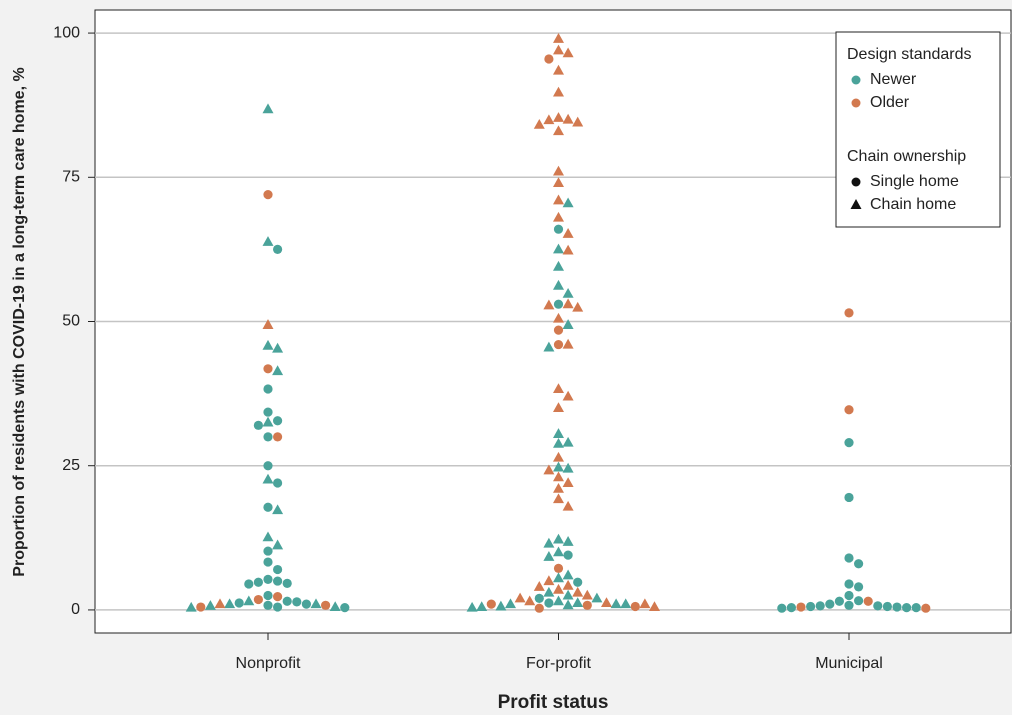 Image resolution: width=1012 pixels, height=715 pixels. I want to click on legend-label: Newer, so click(893, 79).